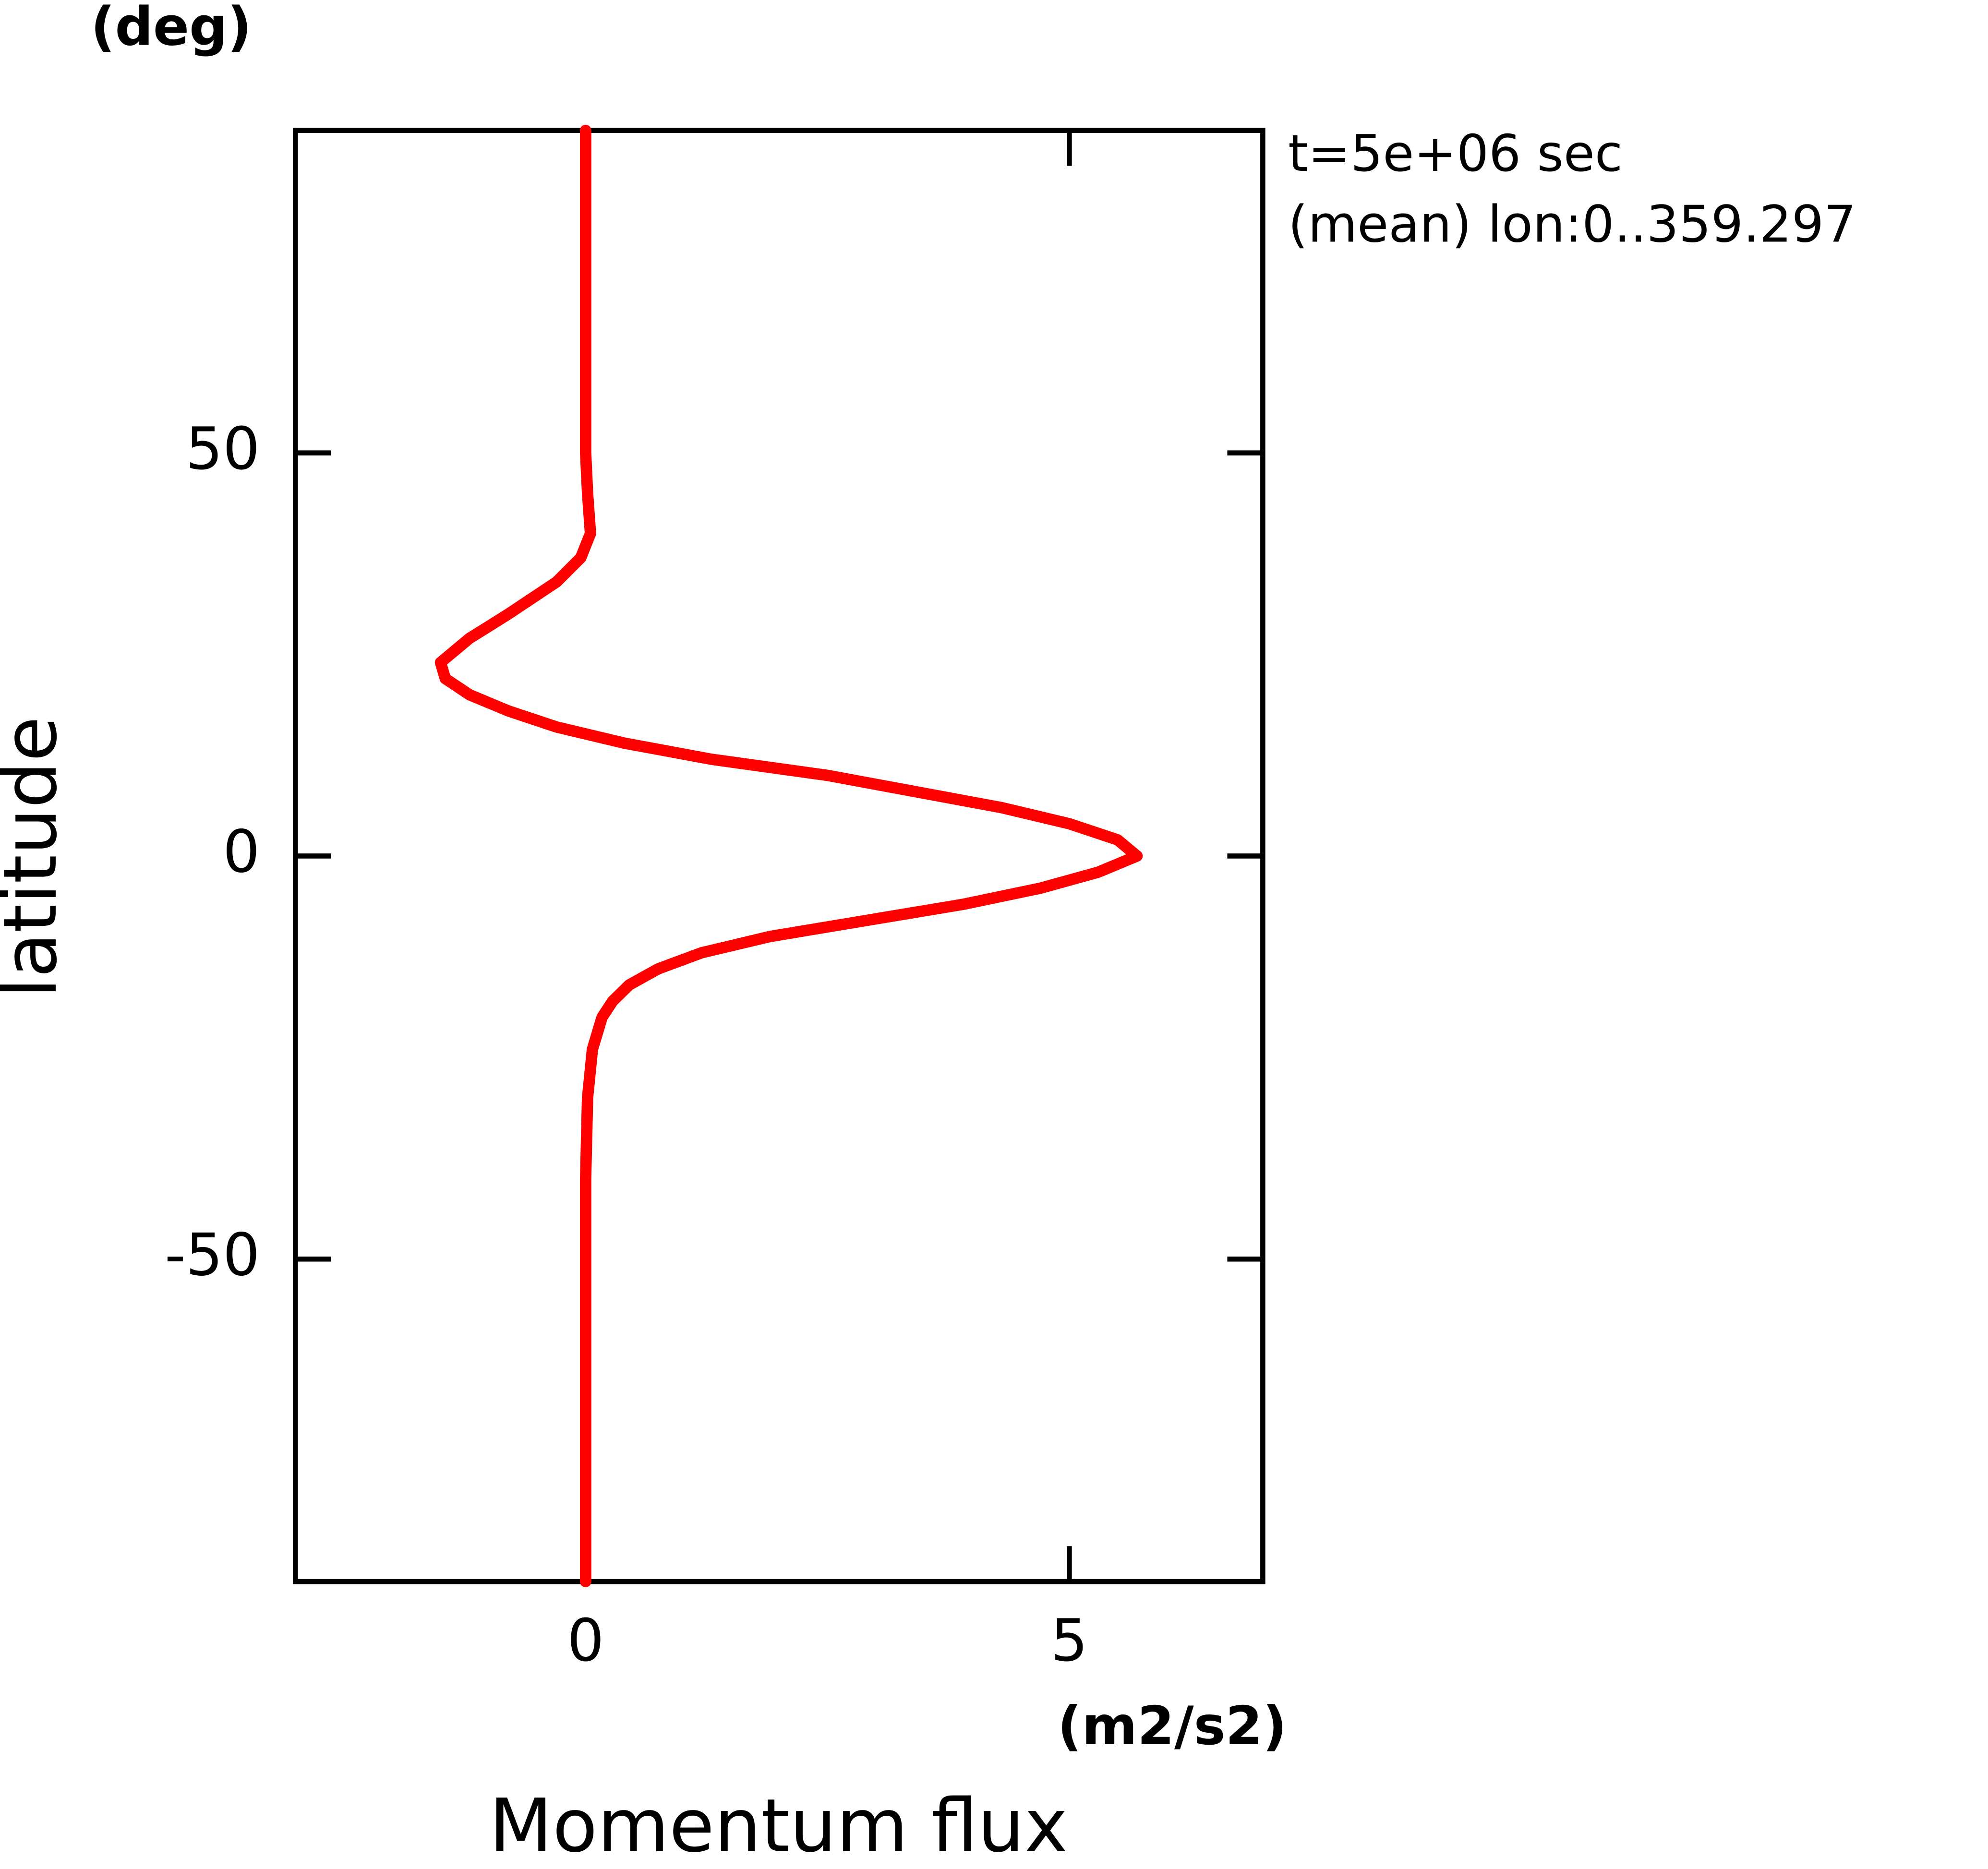 The width and height of the screenshot is (1988, 1869). Describe the element at coordinates (778, 1826) in the screenshot. I see `x-axis-title: Momentum flux` at that location.